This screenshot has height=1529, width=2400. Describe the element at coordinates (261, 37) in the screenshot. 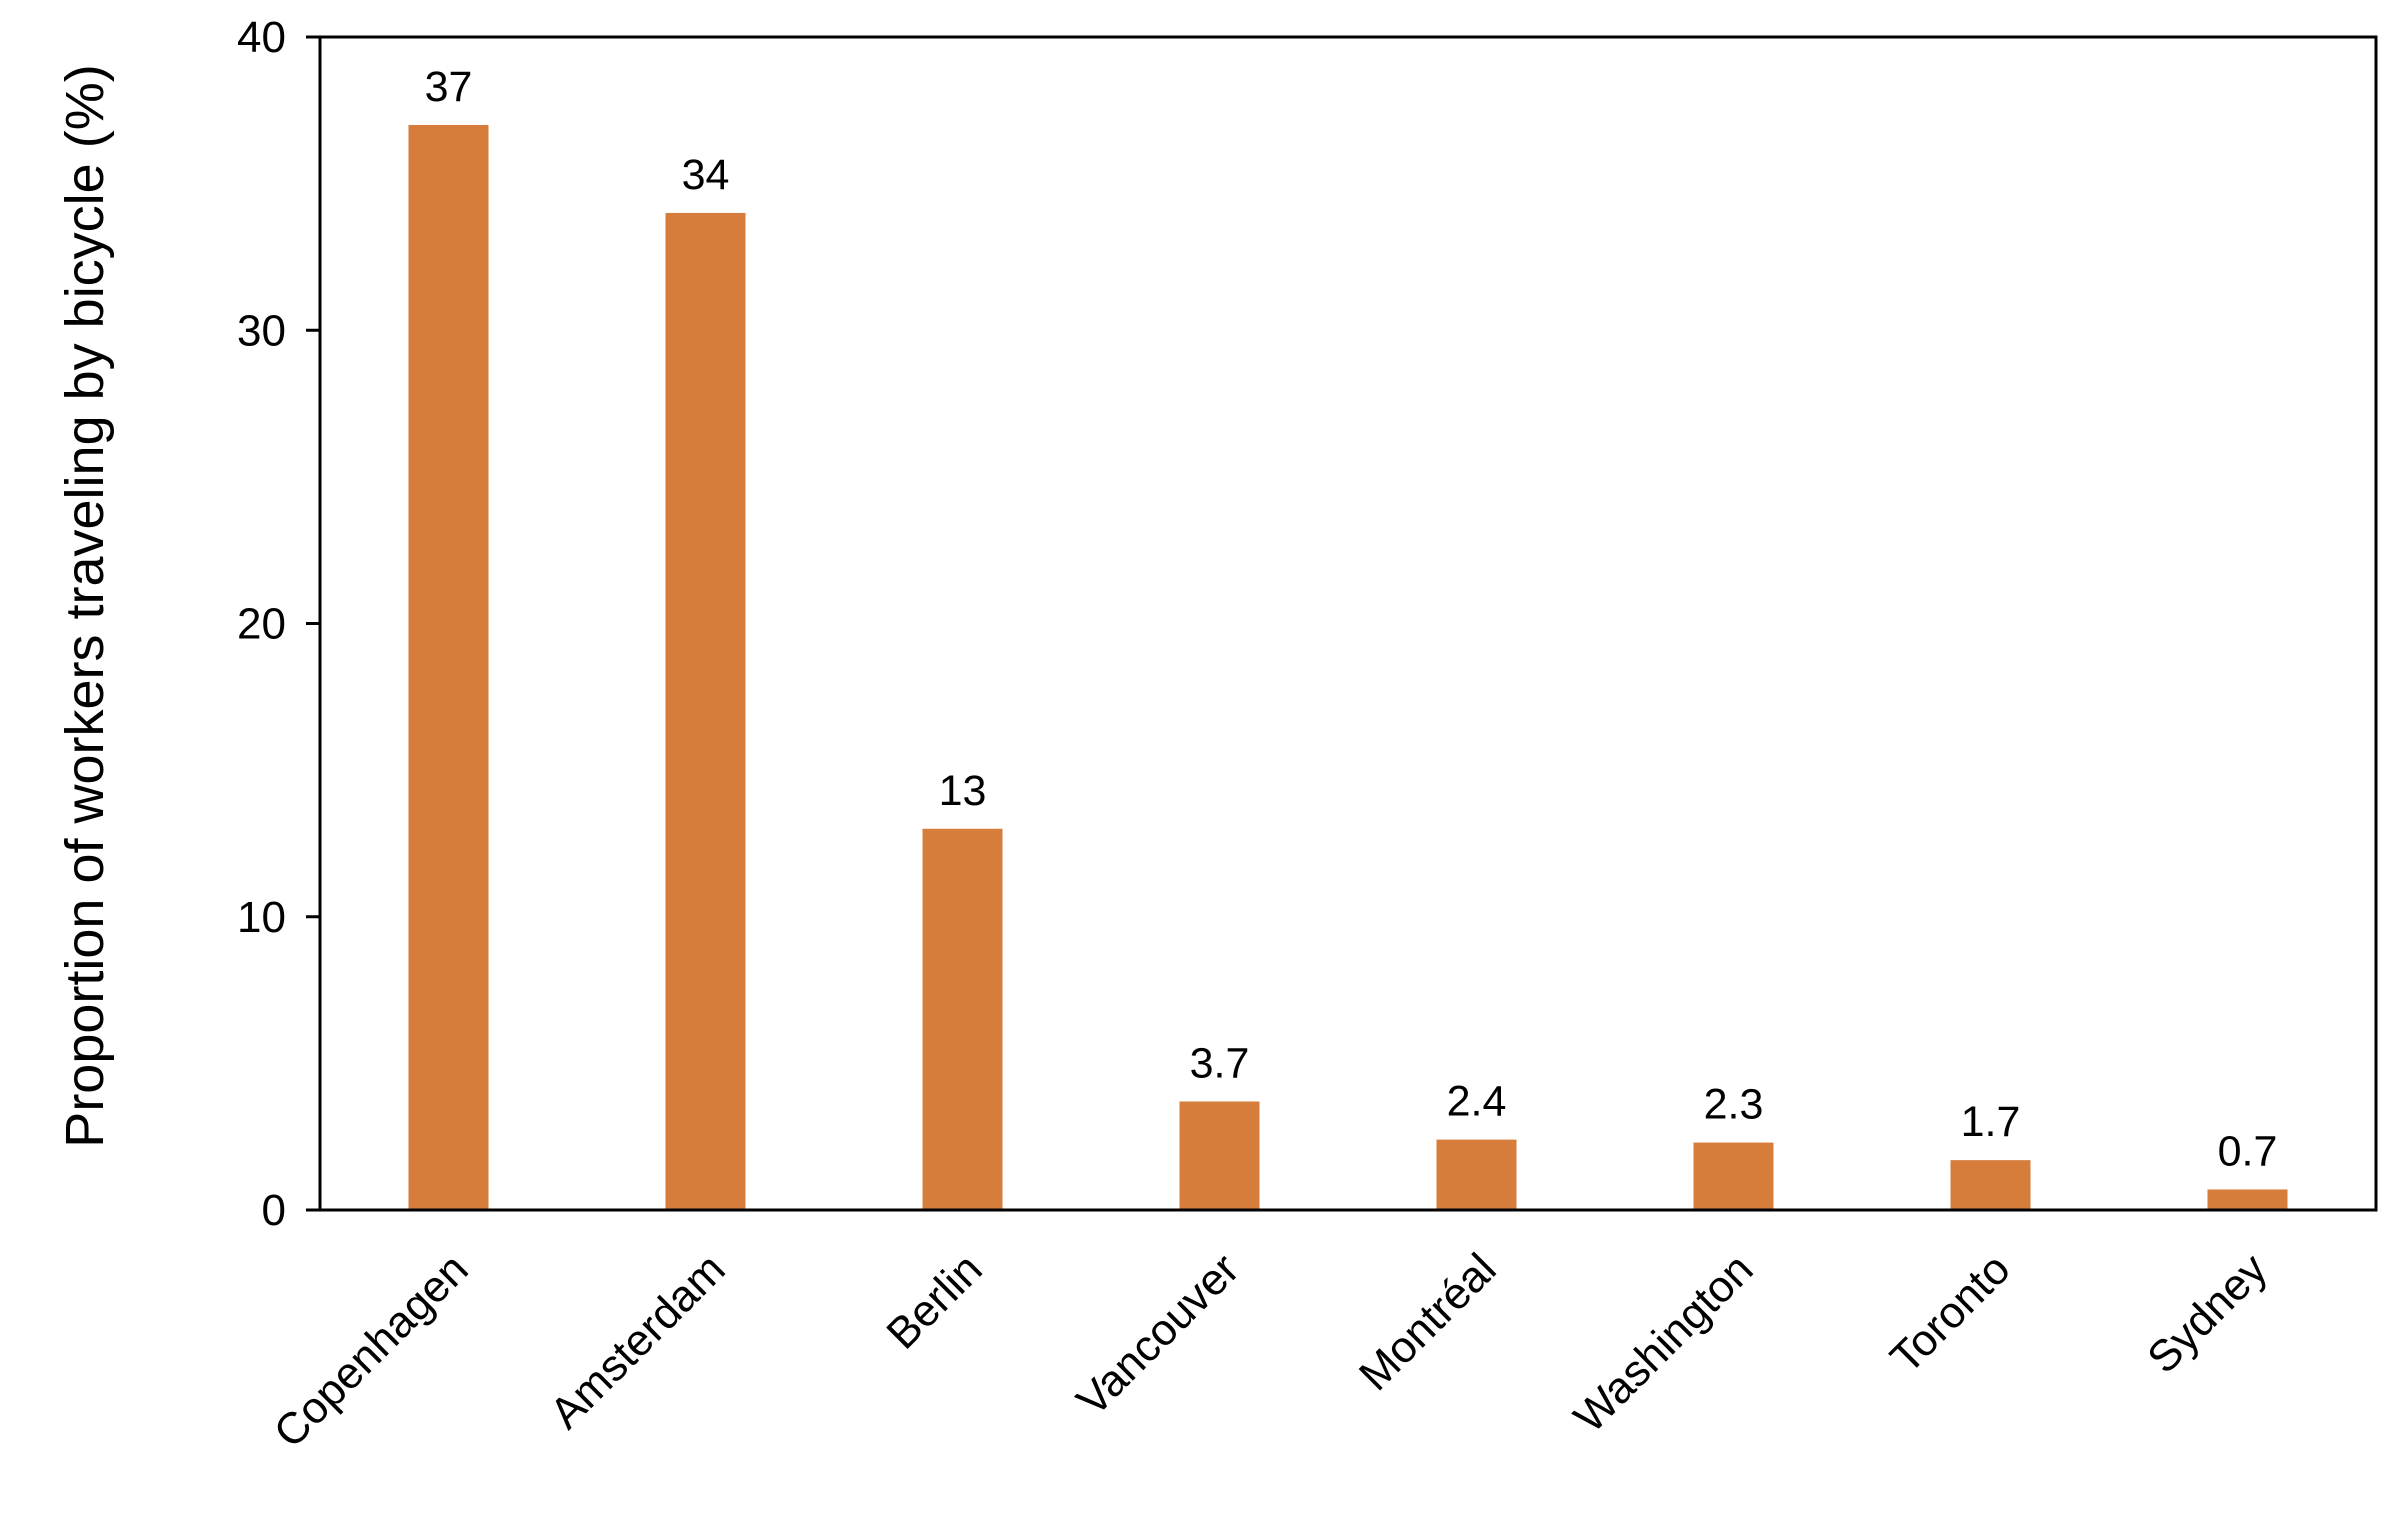

I see `y-tick-label: 40` at that location.